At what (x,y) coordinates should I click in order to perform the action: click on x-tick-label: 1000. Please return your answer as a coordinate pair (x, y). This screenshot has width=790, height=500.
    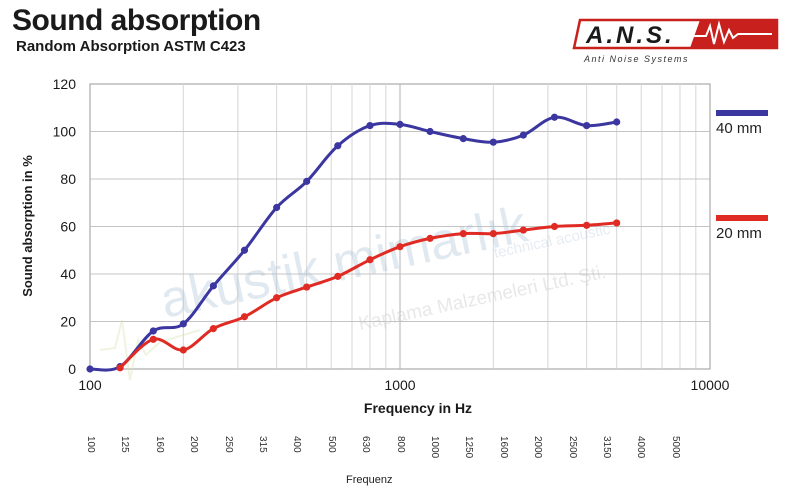
    Looking at the image, I should click on (399, 385).